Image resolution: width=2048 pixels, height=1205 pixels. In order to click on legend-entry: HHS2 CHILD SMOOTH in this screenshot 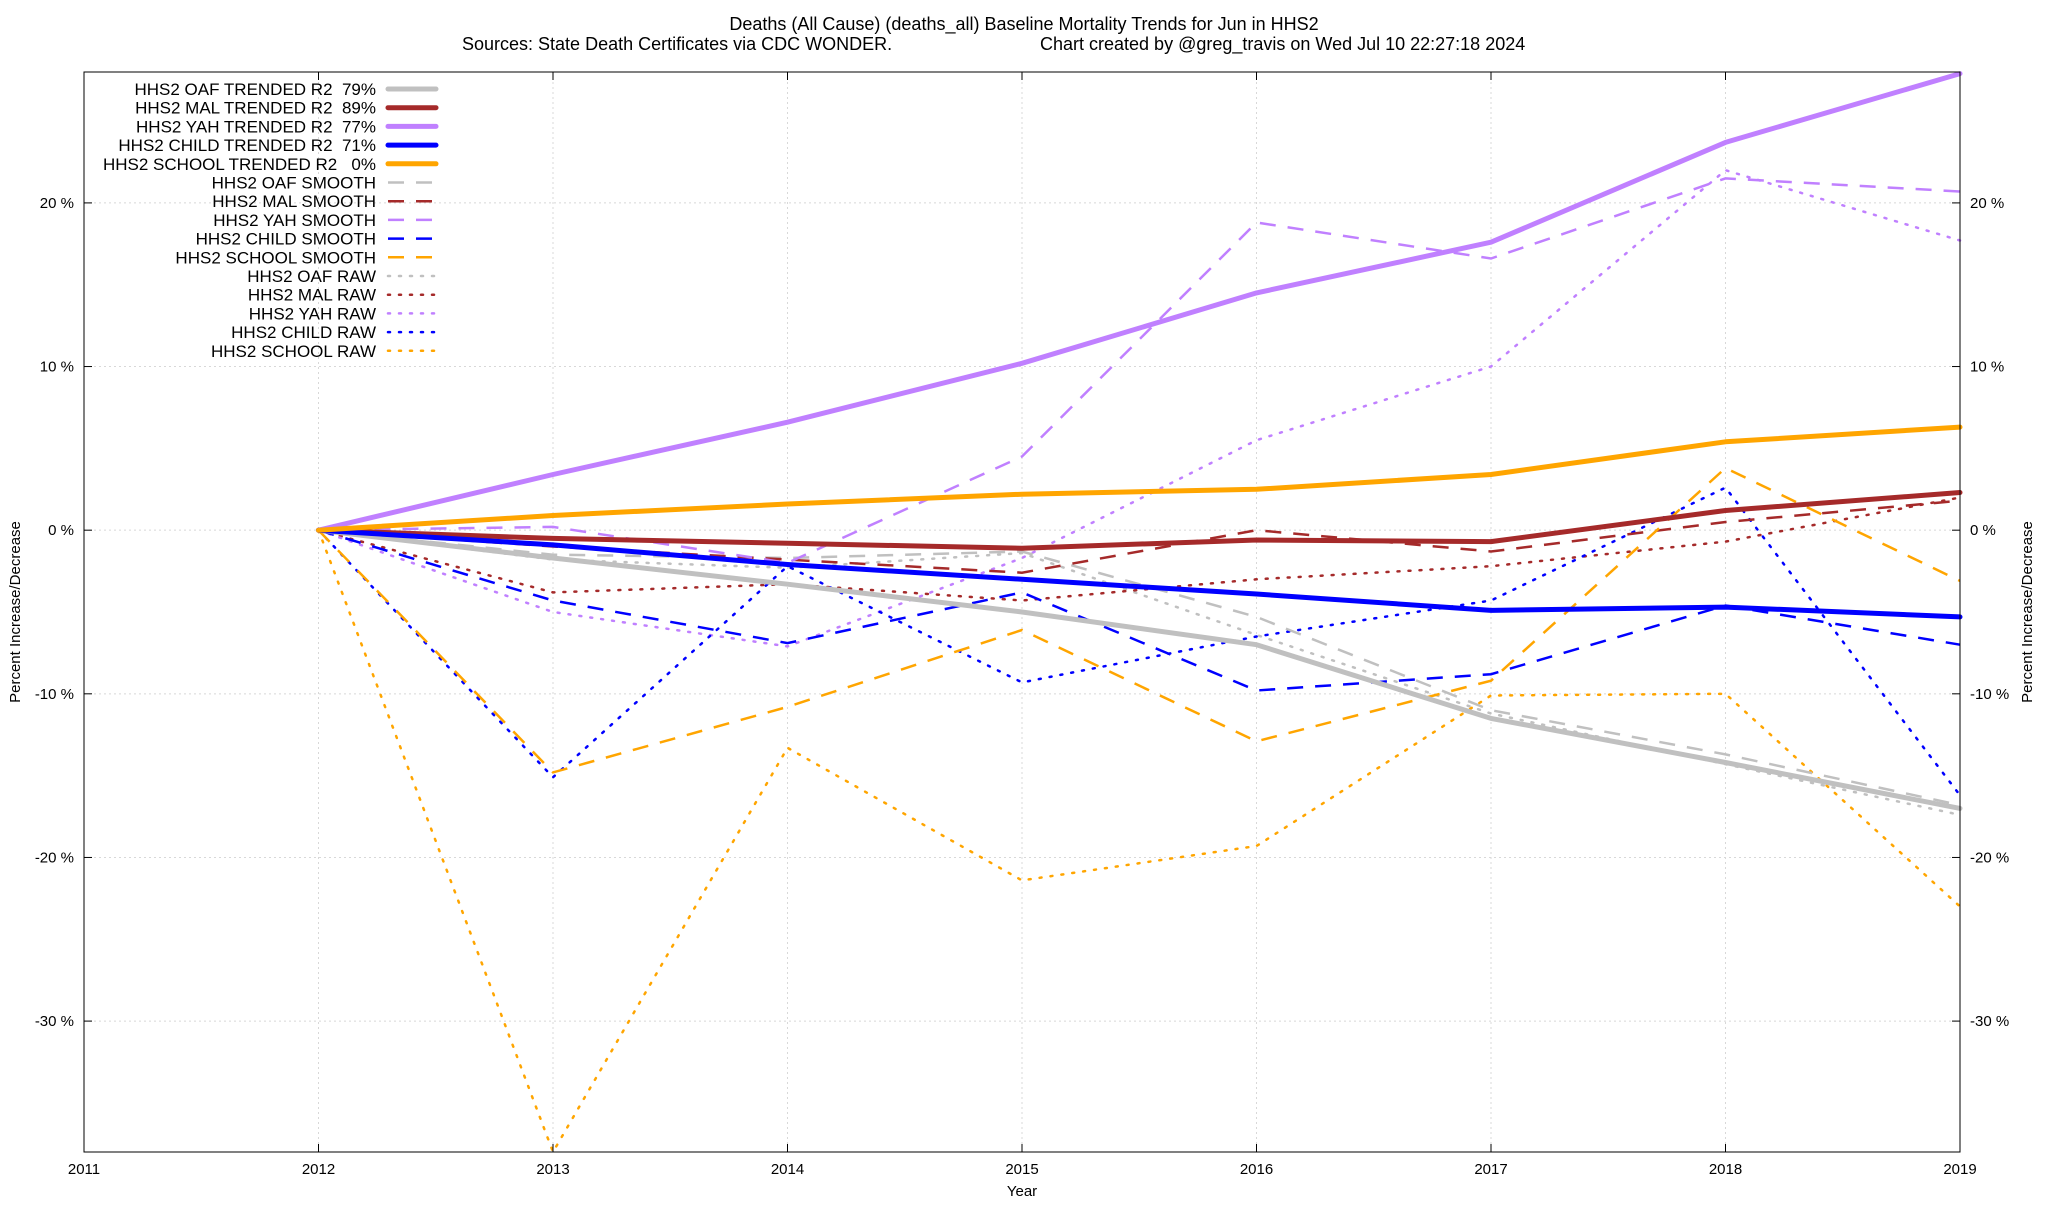, I will do `click(316, 239)`.